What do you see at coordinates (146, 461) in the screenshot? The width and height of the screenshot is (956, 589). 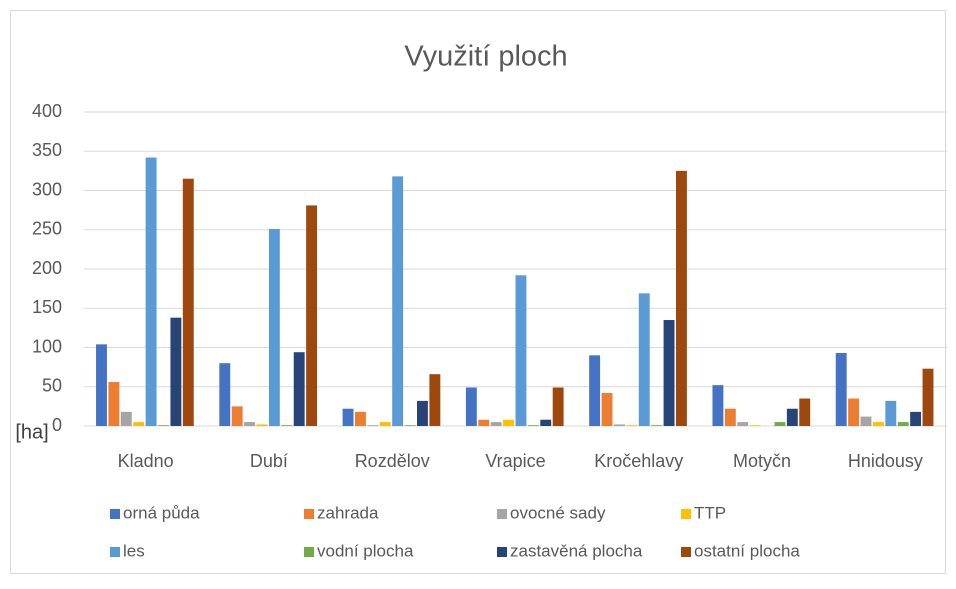 I see `x-tick-label: Kladno` at bounding box center [146, 461].